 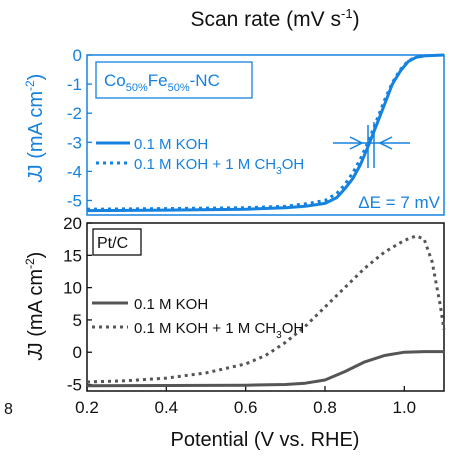 I want to click on bottom-legend-dotted-label: 0.1 M KOH + 1 M CH3OH, so click(x=219, y=330).